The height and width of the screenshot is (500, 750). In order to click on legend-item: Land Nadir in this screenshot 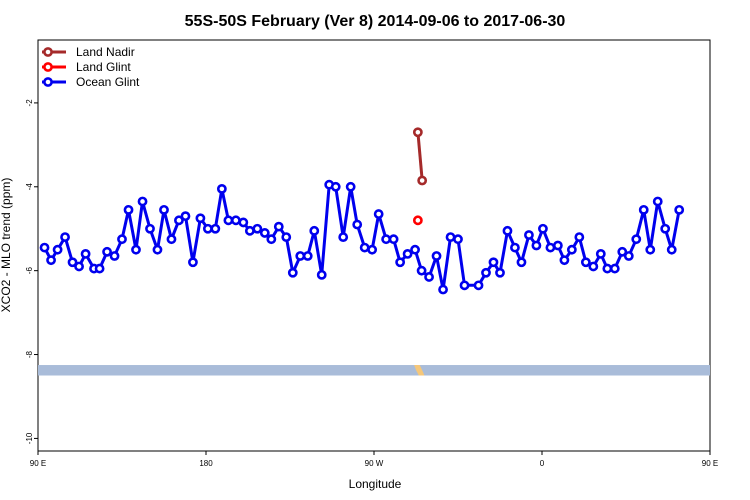, I will do `click(88, 52)`.